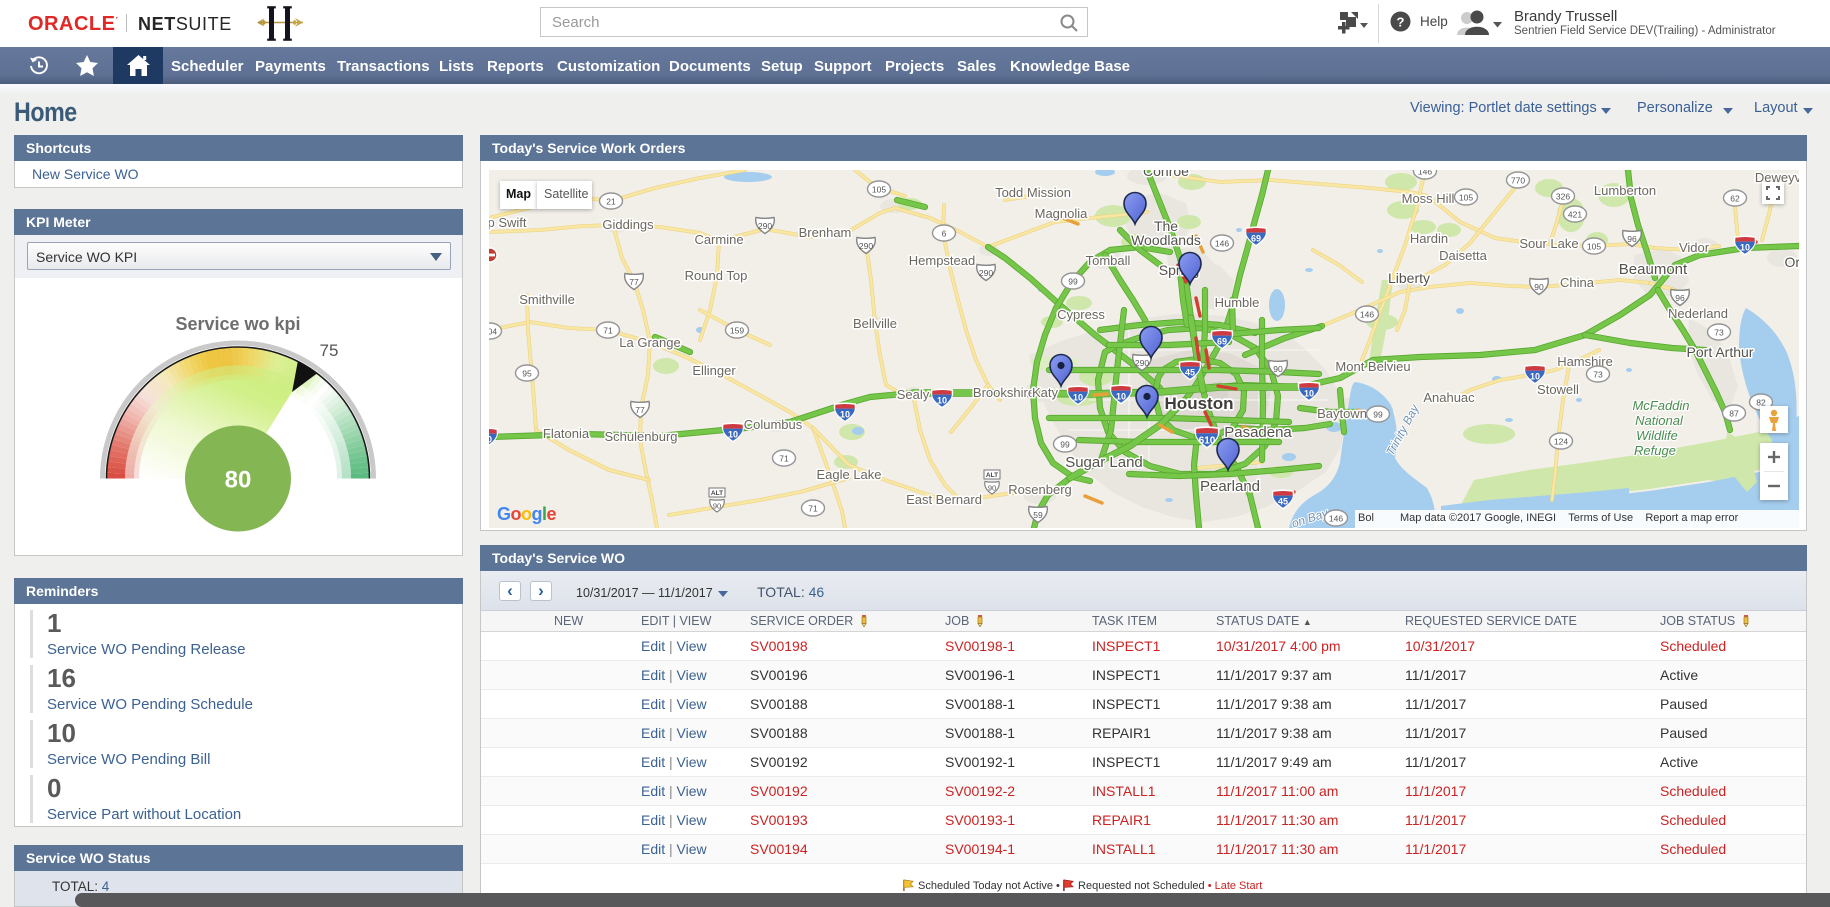  What do you see at coordinates (1575, 215) in the screenshot?
I see `svg-text: 421` at bounding box center [1575, 215].